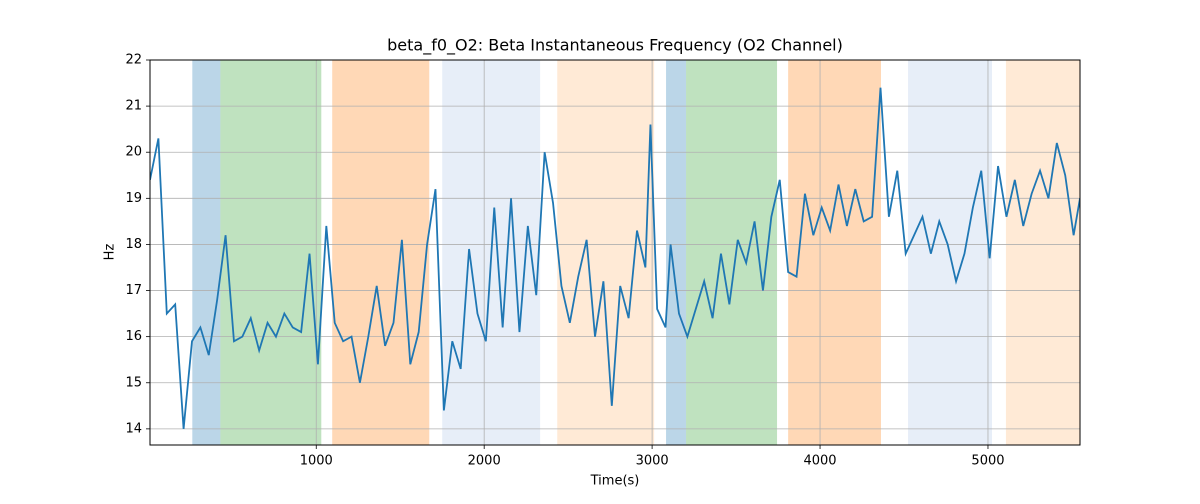 This screenshot has height=504, width=1200. Describe the element at coordinates (133, 428) in the screenshot. I see `y-tick-label: 14` at that location.